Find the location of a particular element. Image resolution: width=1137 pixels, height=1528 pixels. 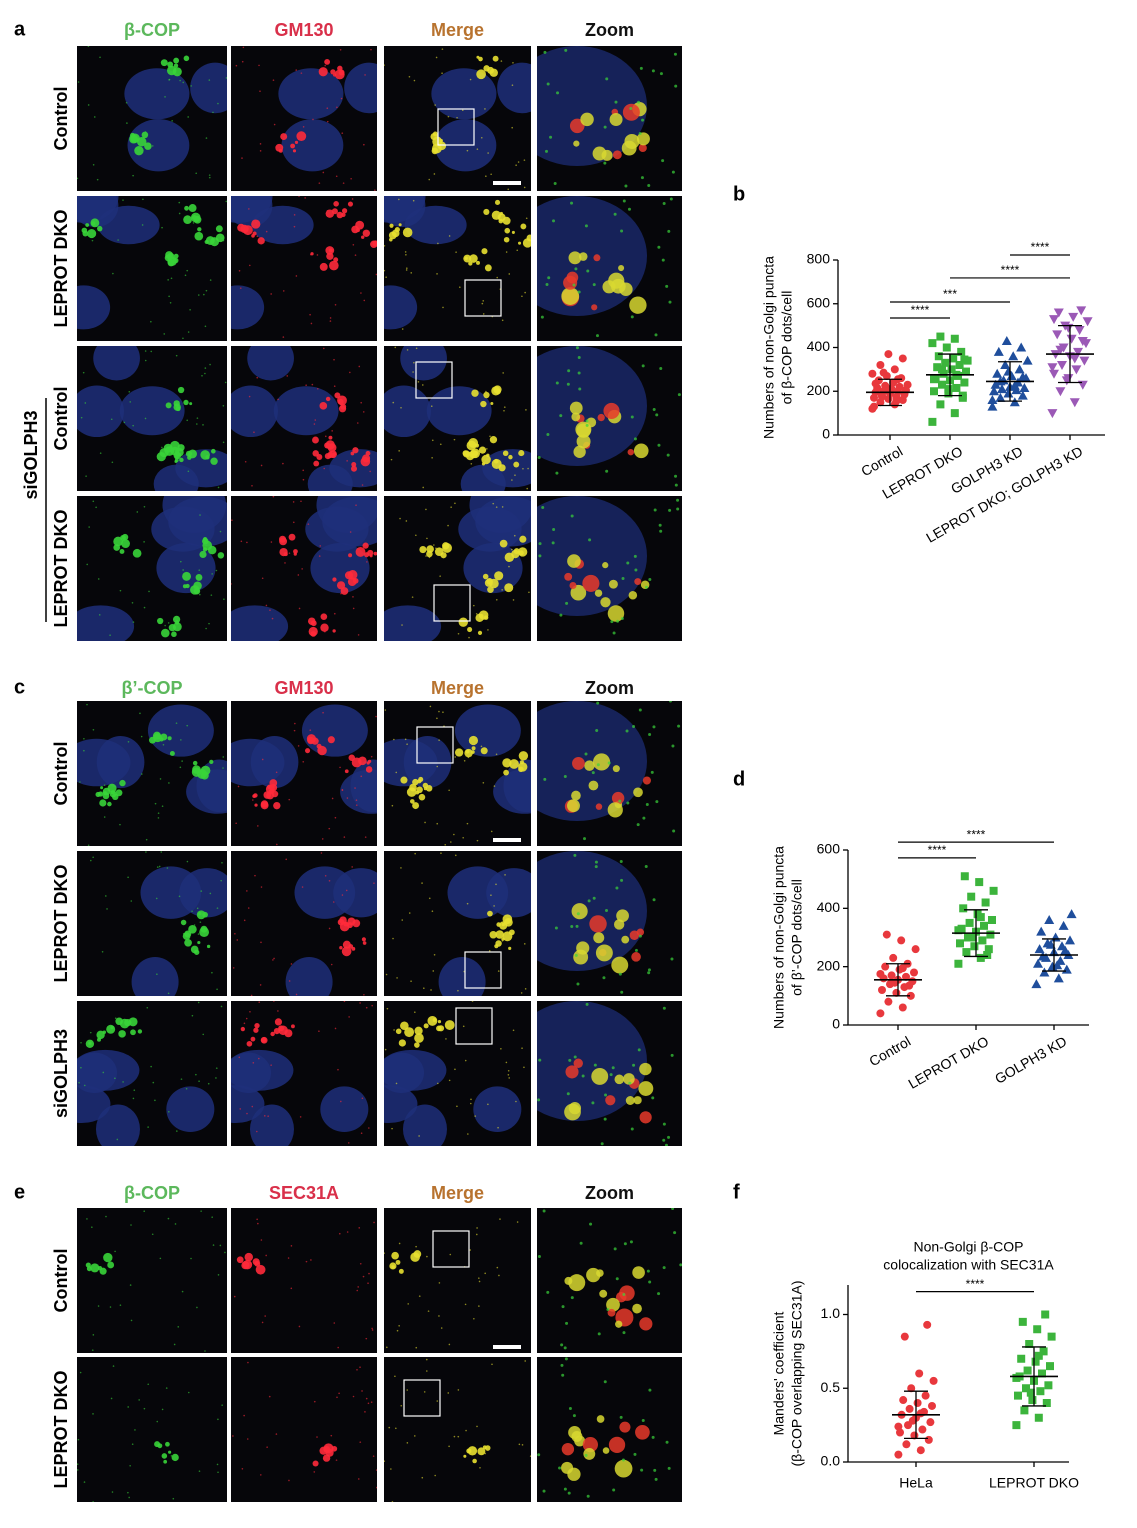

micrograph-bg is located at coordinates (609, 1429).